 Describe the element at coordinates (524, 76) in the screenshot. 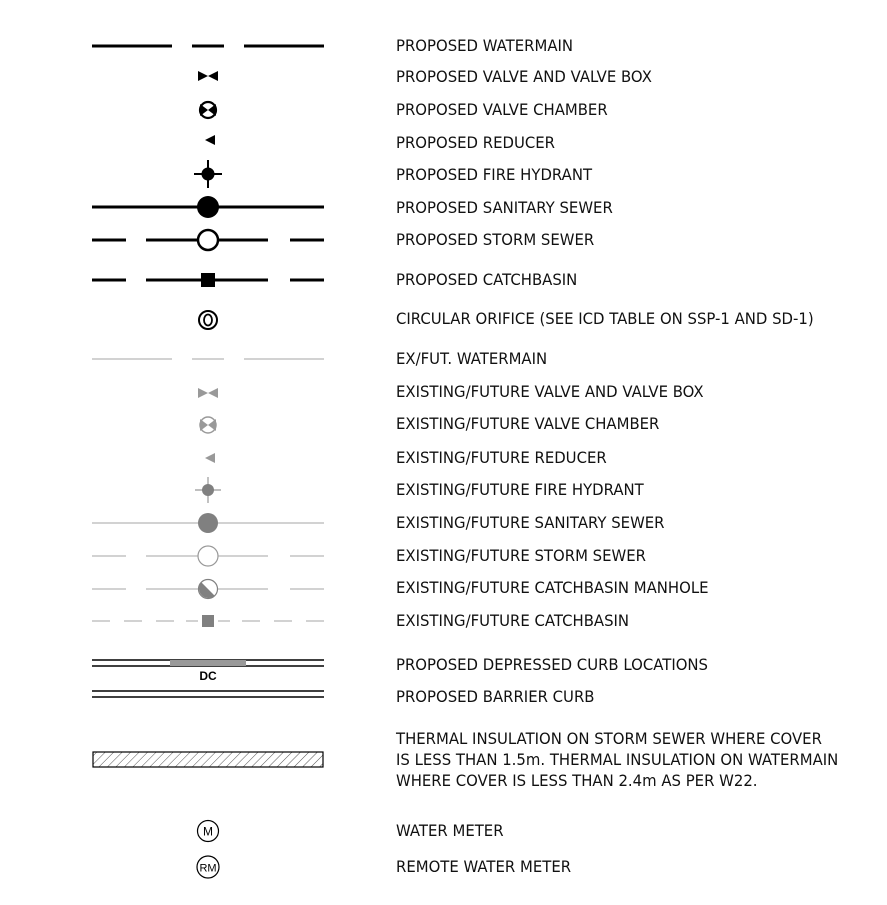

I see `legend-label-proposed-valve: PROPOSED VALVE AND VALVE BOX` at that location.